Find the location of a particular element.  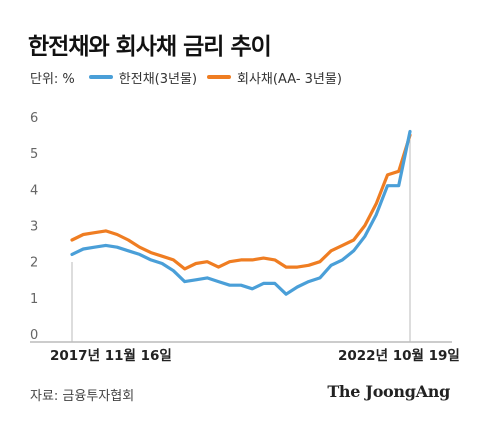

legend-item-corp: 회사채(AA- 3년물) is located at coordinates (274, 77).